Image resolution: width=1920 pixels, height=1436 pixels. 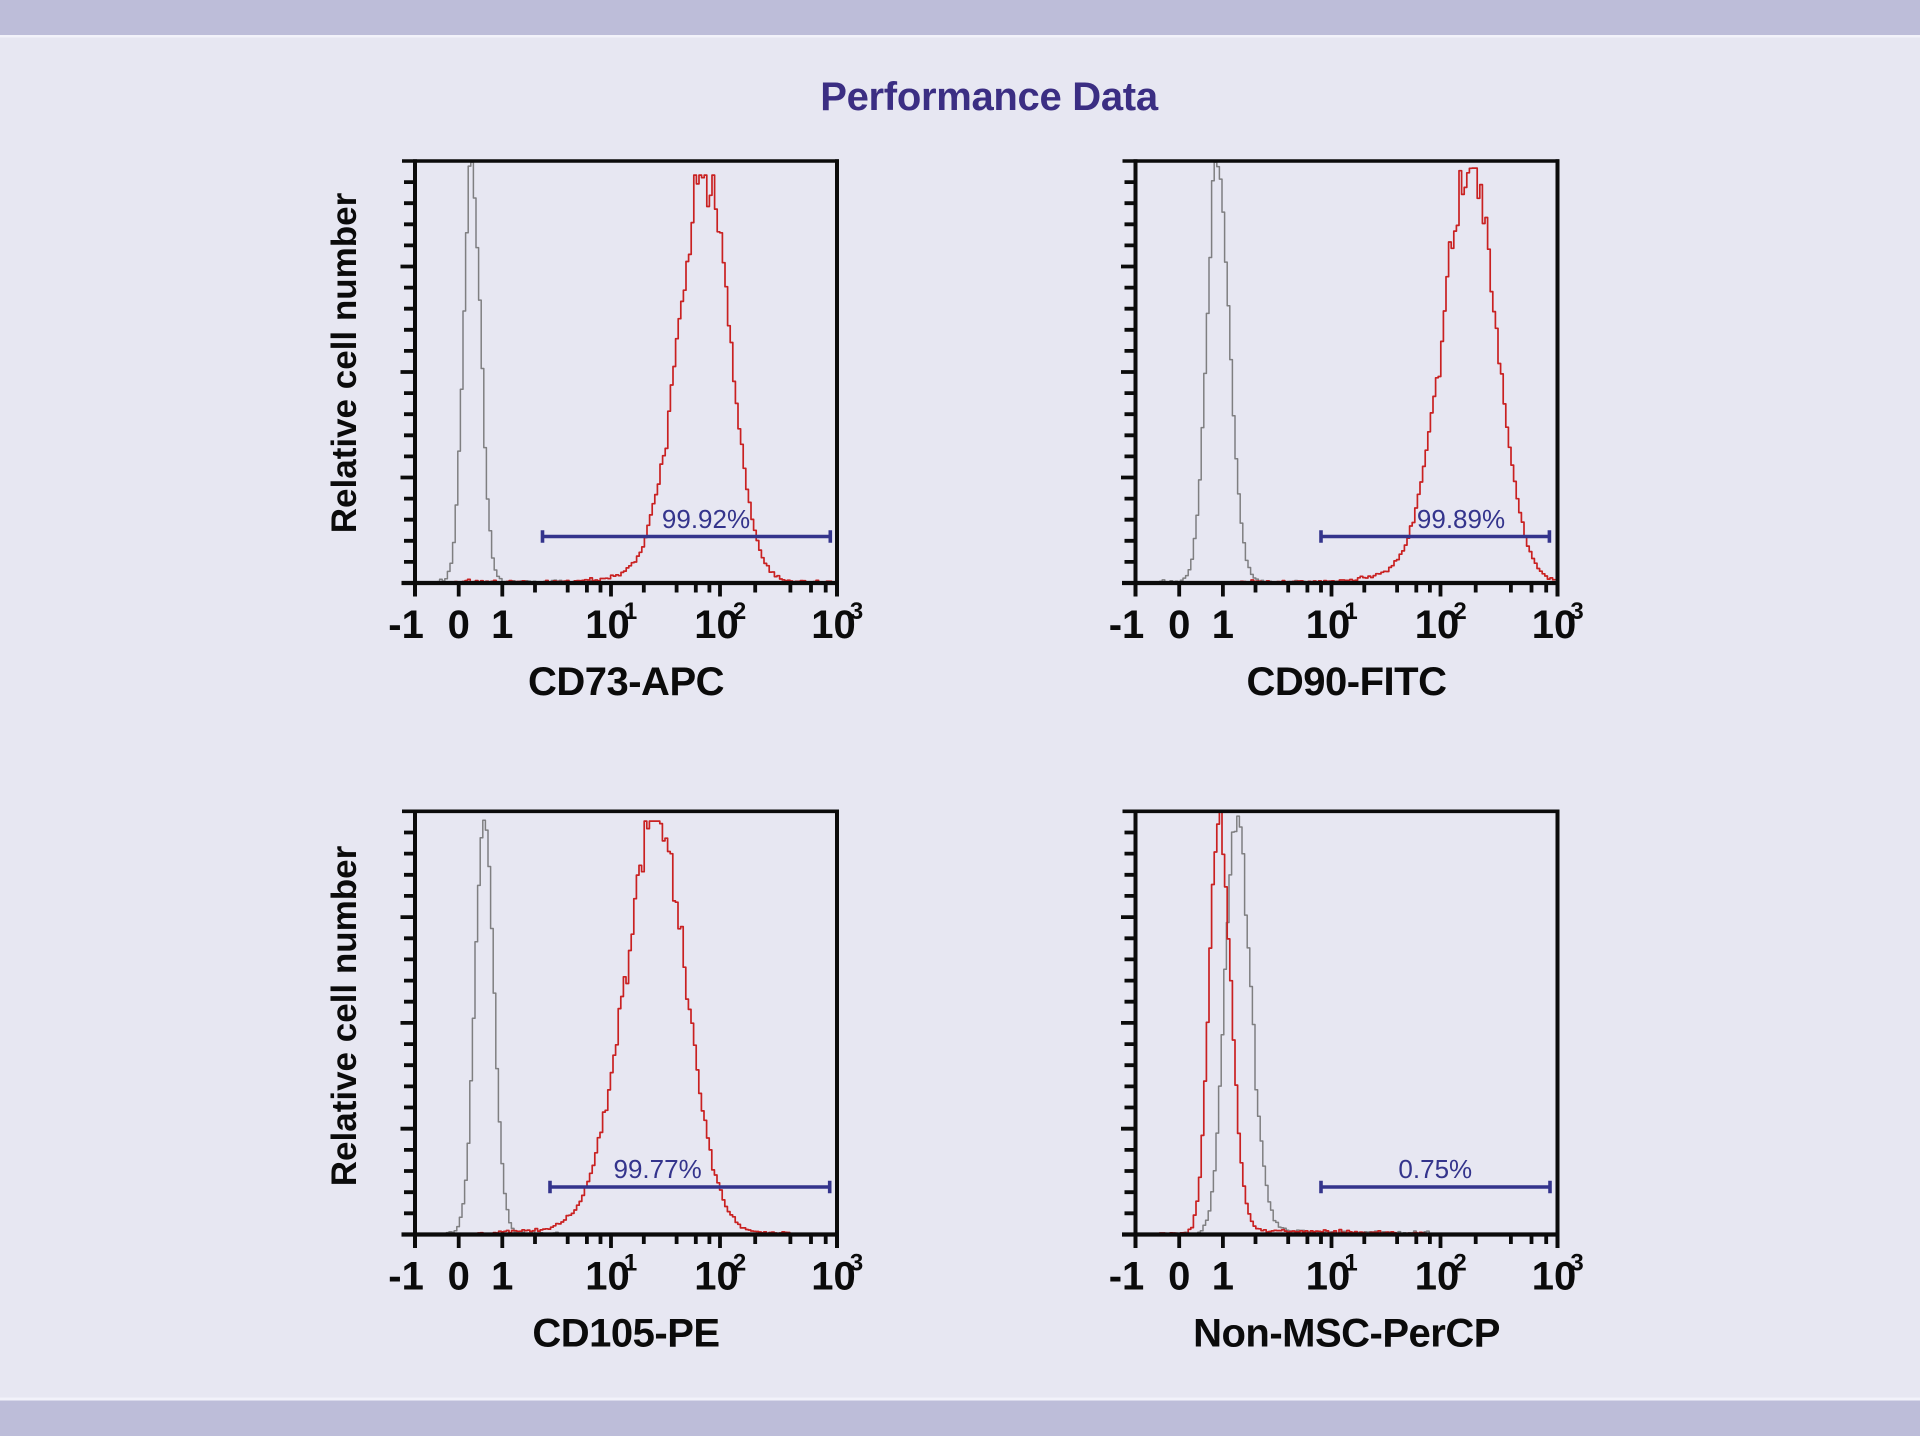 What do you see at coordinates (1461, 519) in the screenshot?
I see `svg-text: 99.89%` at bounding box center [1461, 519].